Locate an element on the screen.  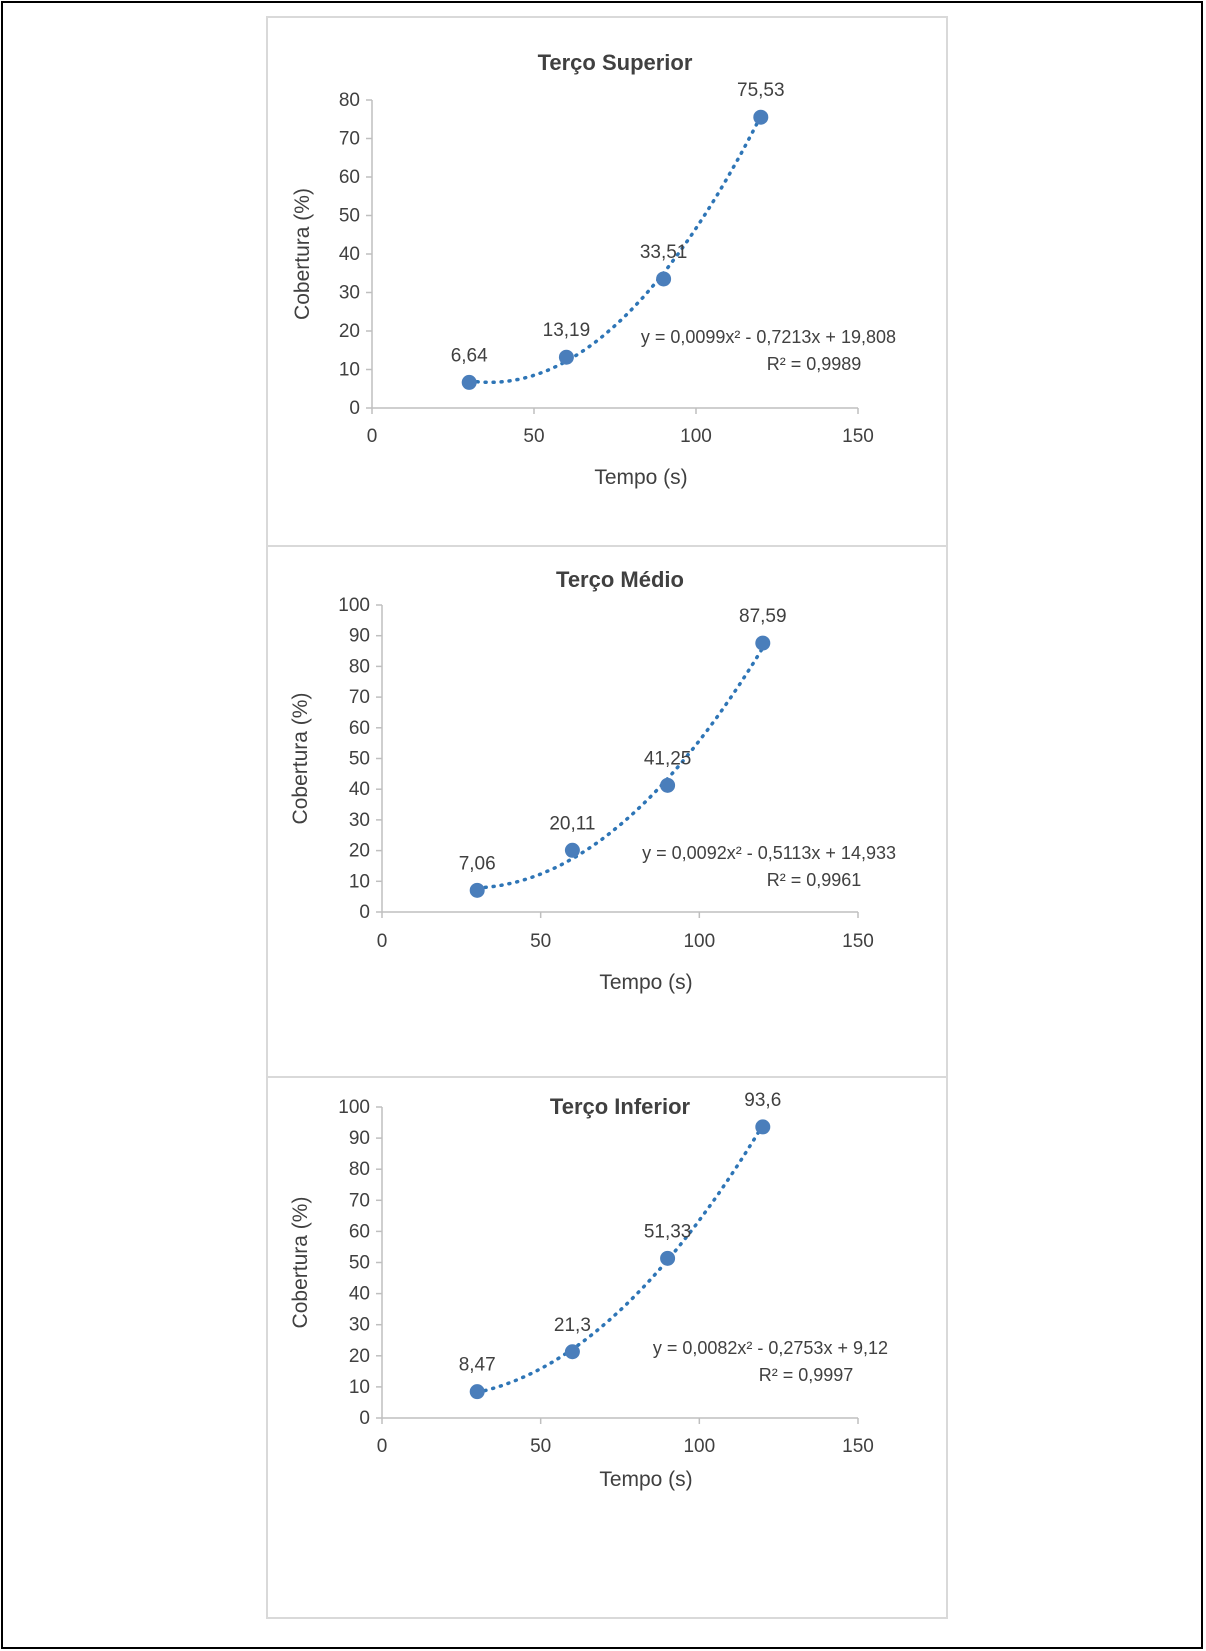
data-label: 7,06 is located at coordinates (477, 863).